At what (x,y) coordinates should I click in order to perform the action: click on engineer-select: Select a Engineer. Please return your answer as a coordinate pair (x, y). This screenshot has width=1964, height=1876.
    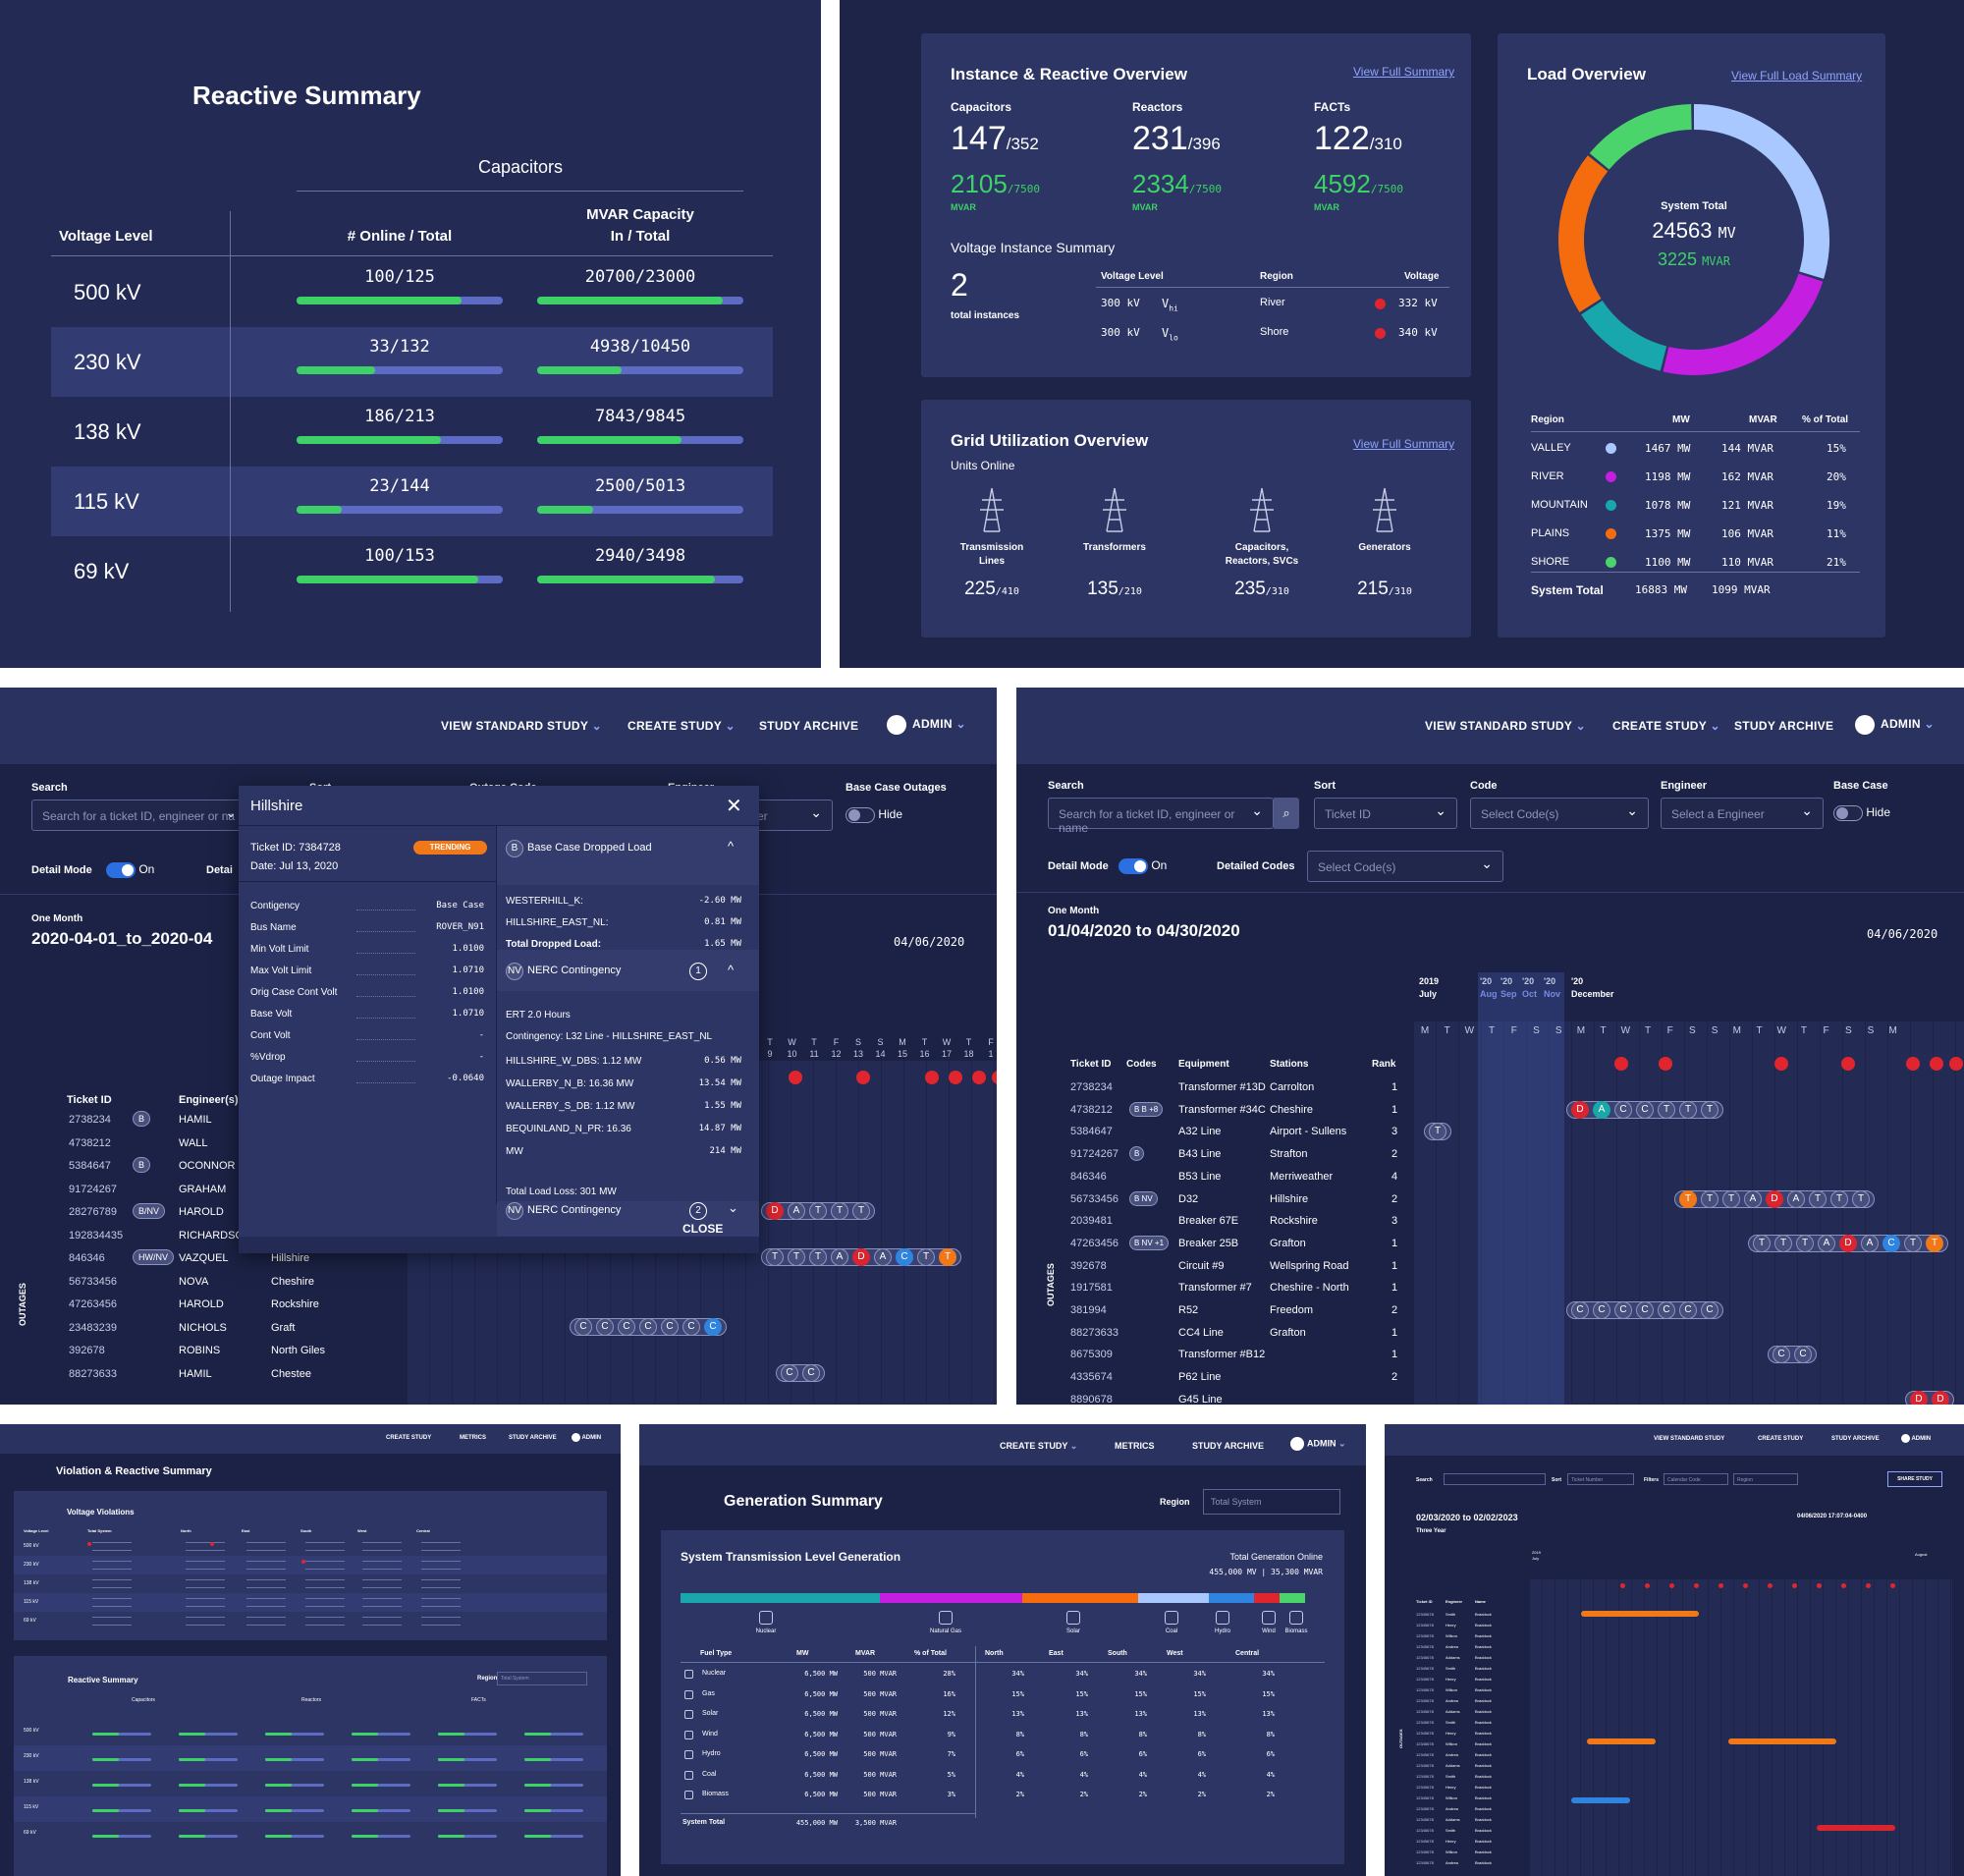
    Looking at the image, I should click on (1742, 814).